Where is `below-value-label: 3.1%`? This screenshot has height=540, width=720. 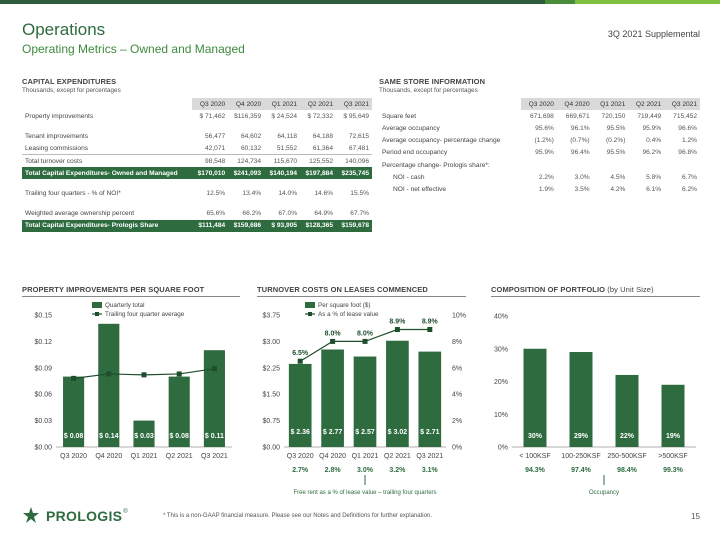 below-value-label: 3.1% is located at coordinates (430, 470).